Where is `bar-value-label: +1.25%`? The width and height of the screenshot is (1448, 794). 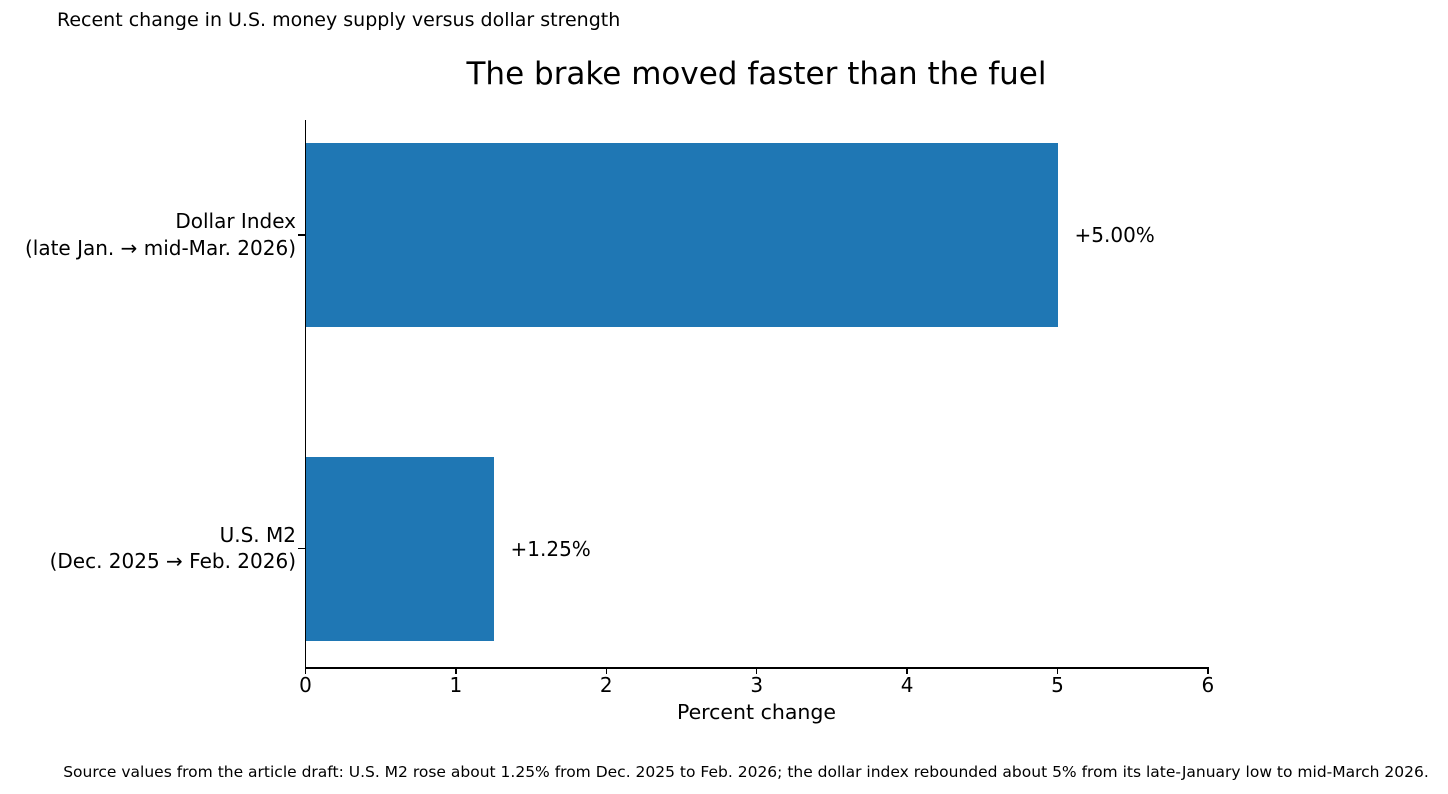 bar-value-label: +1.25% is located at coordinates (550, 548).